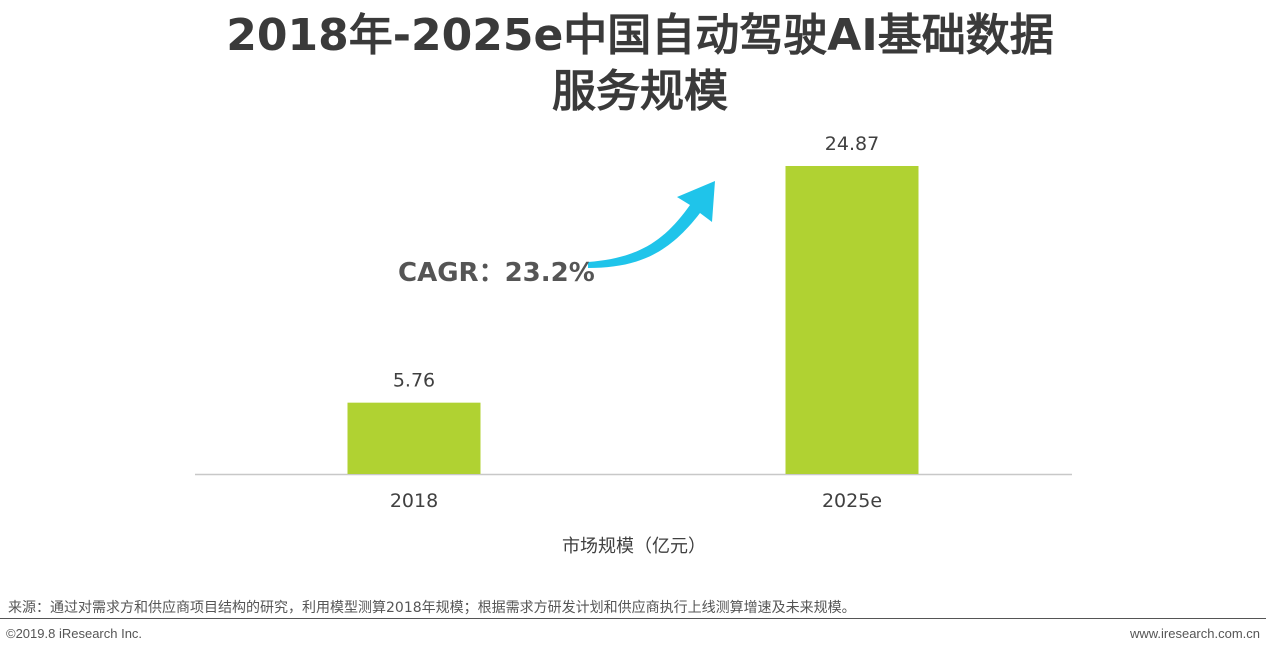  I want to click on data-label-2025e: 24.87, so click(852, 144).